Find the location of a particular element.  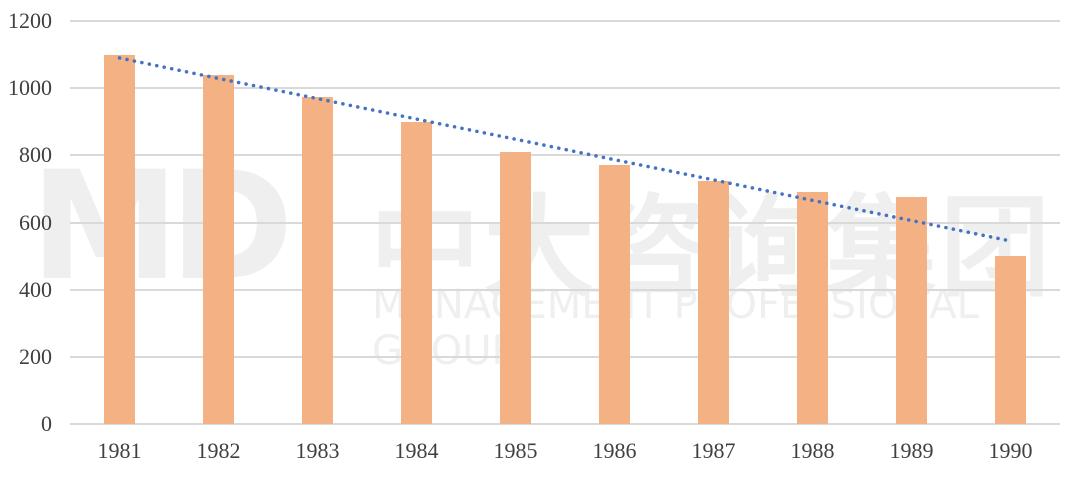

x-tick-label: 1981 is located at coordinates (119, 450).